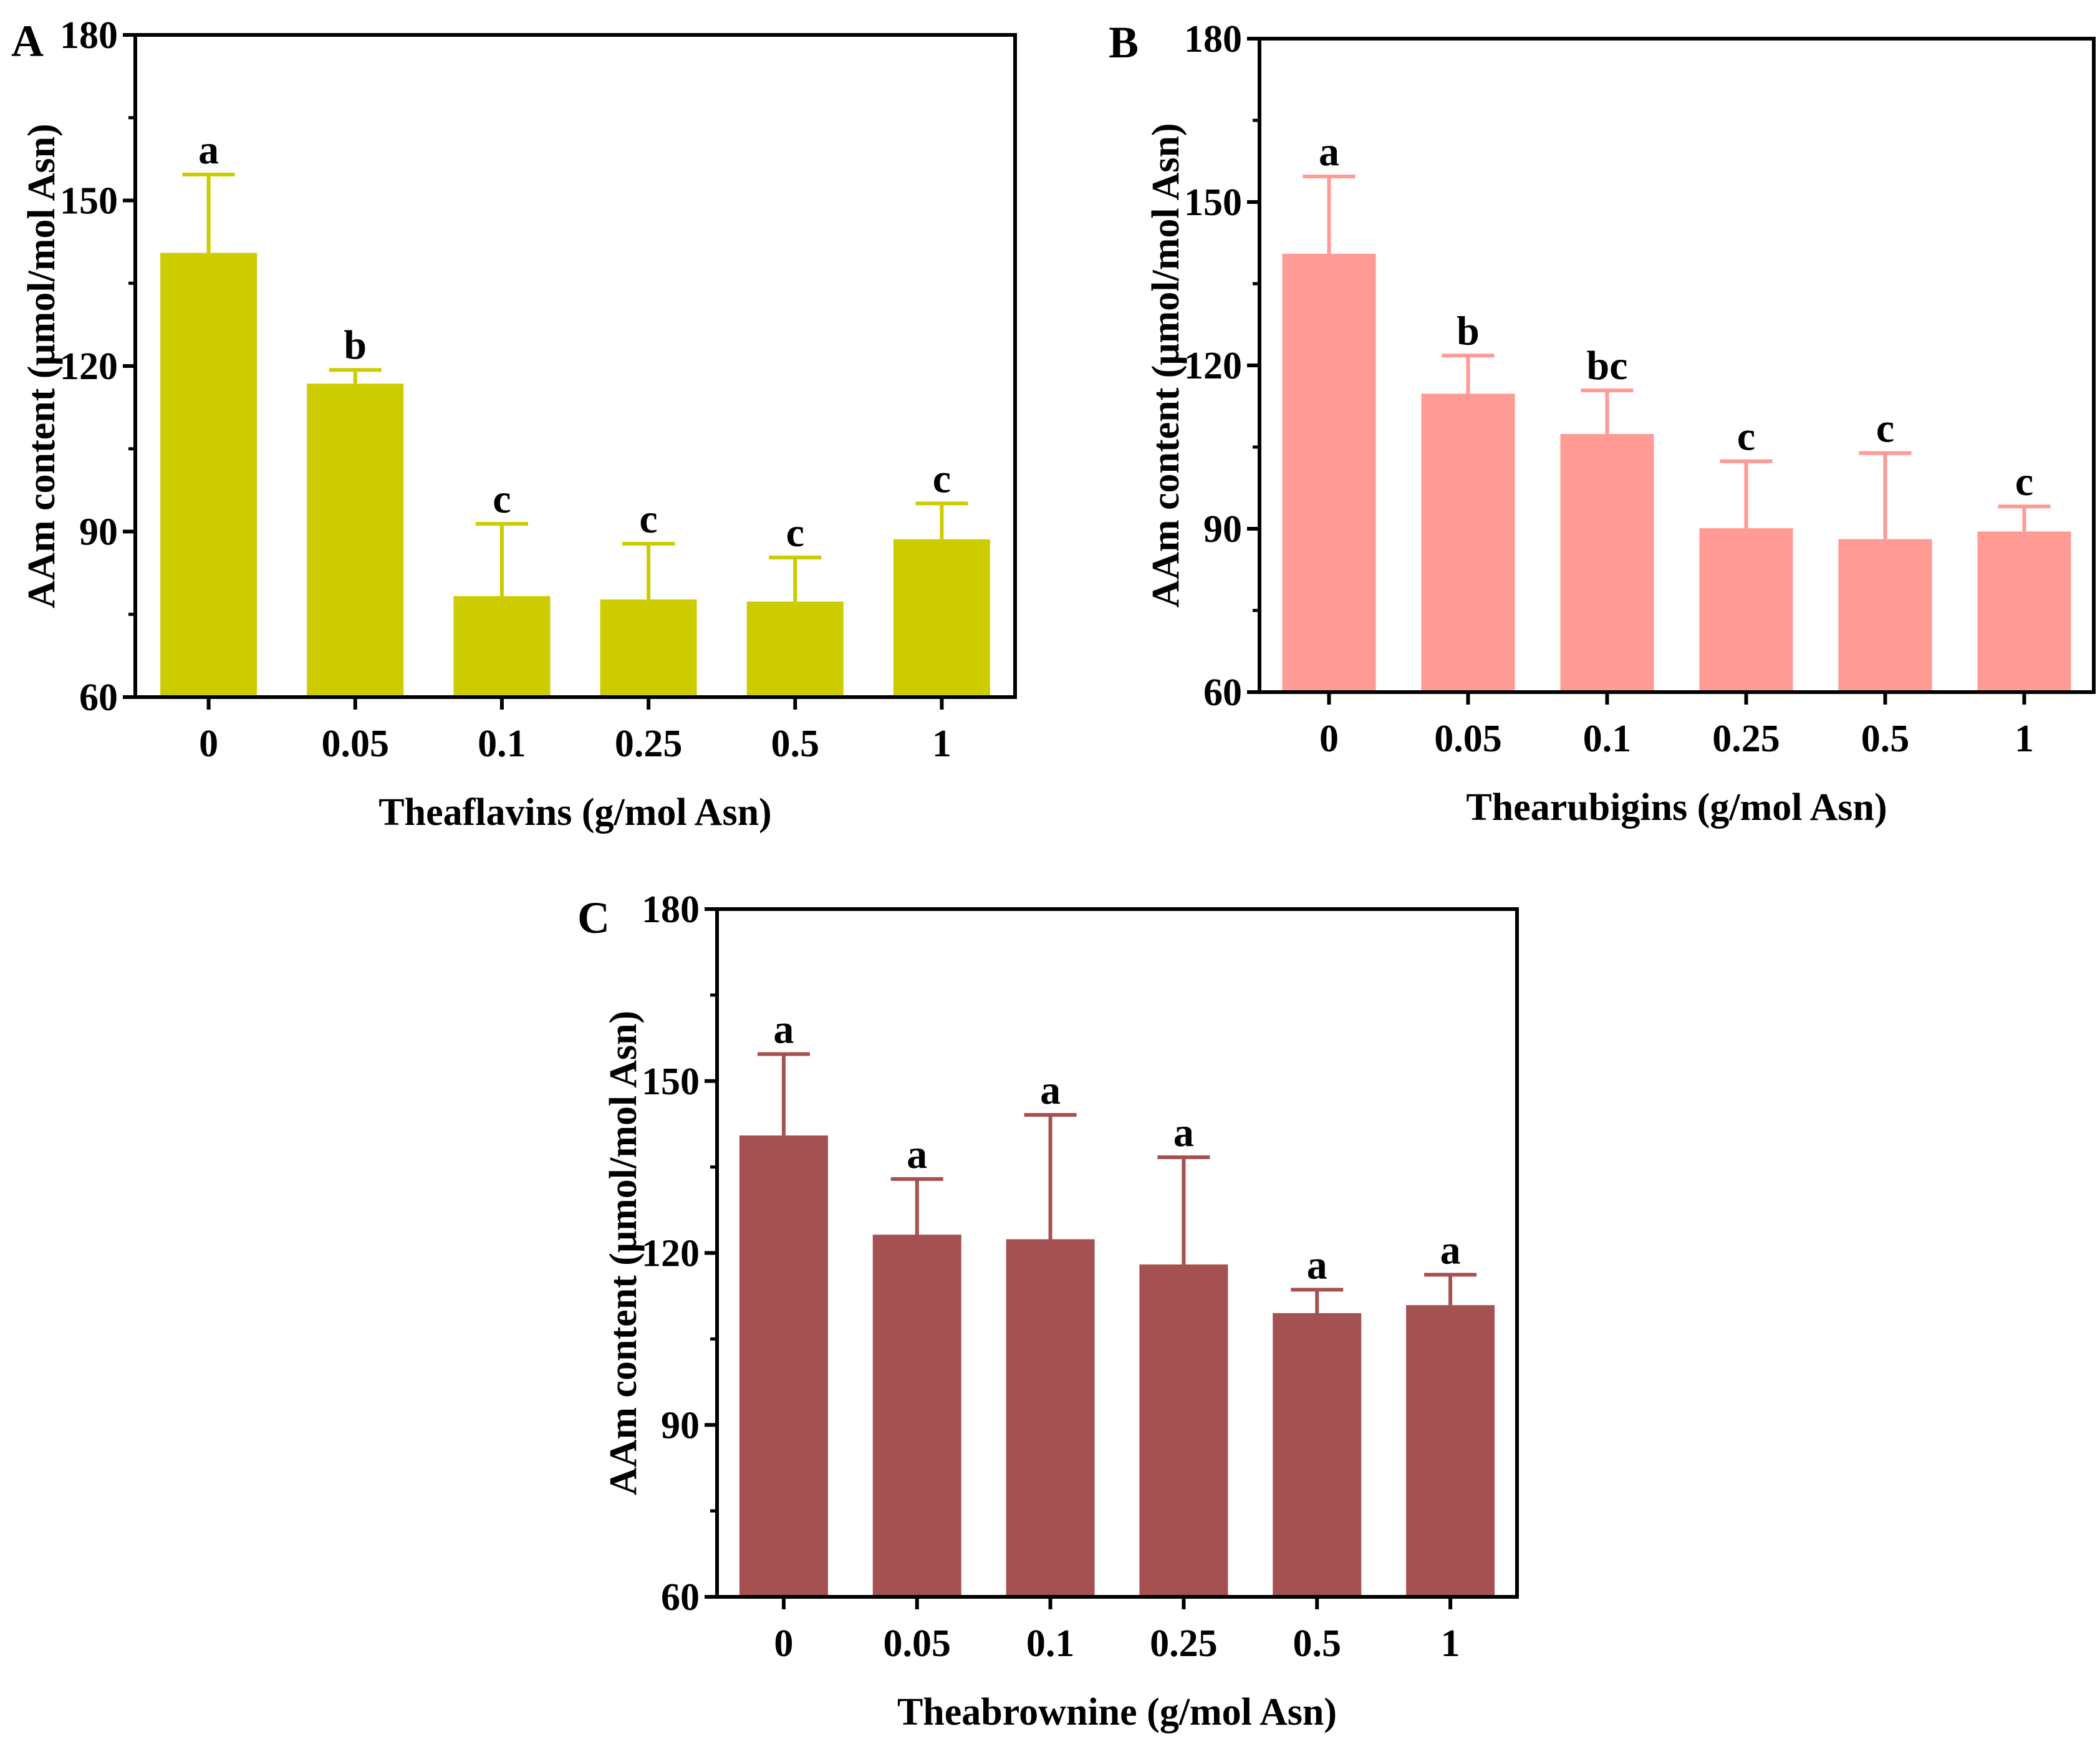 The height and width of the screenshot is (1744, 2100). Describe the element at coordinates (593, 918) in the screenshot. I see `panel-letter: C` at that location.